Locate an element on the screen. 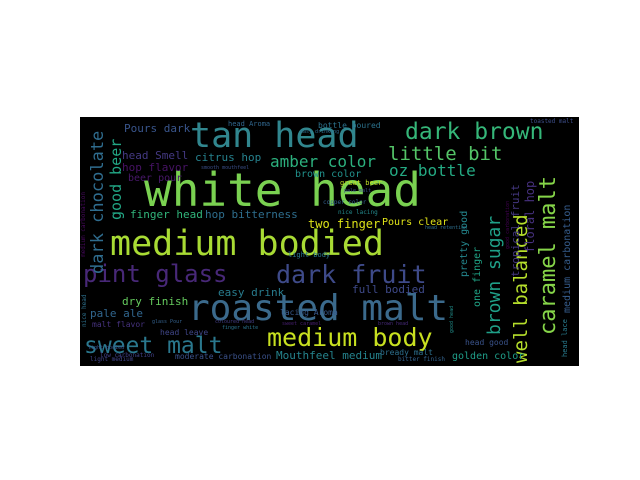 This screenshot has height=480, width=640. word: head lace is located at coordinates (565, 338).